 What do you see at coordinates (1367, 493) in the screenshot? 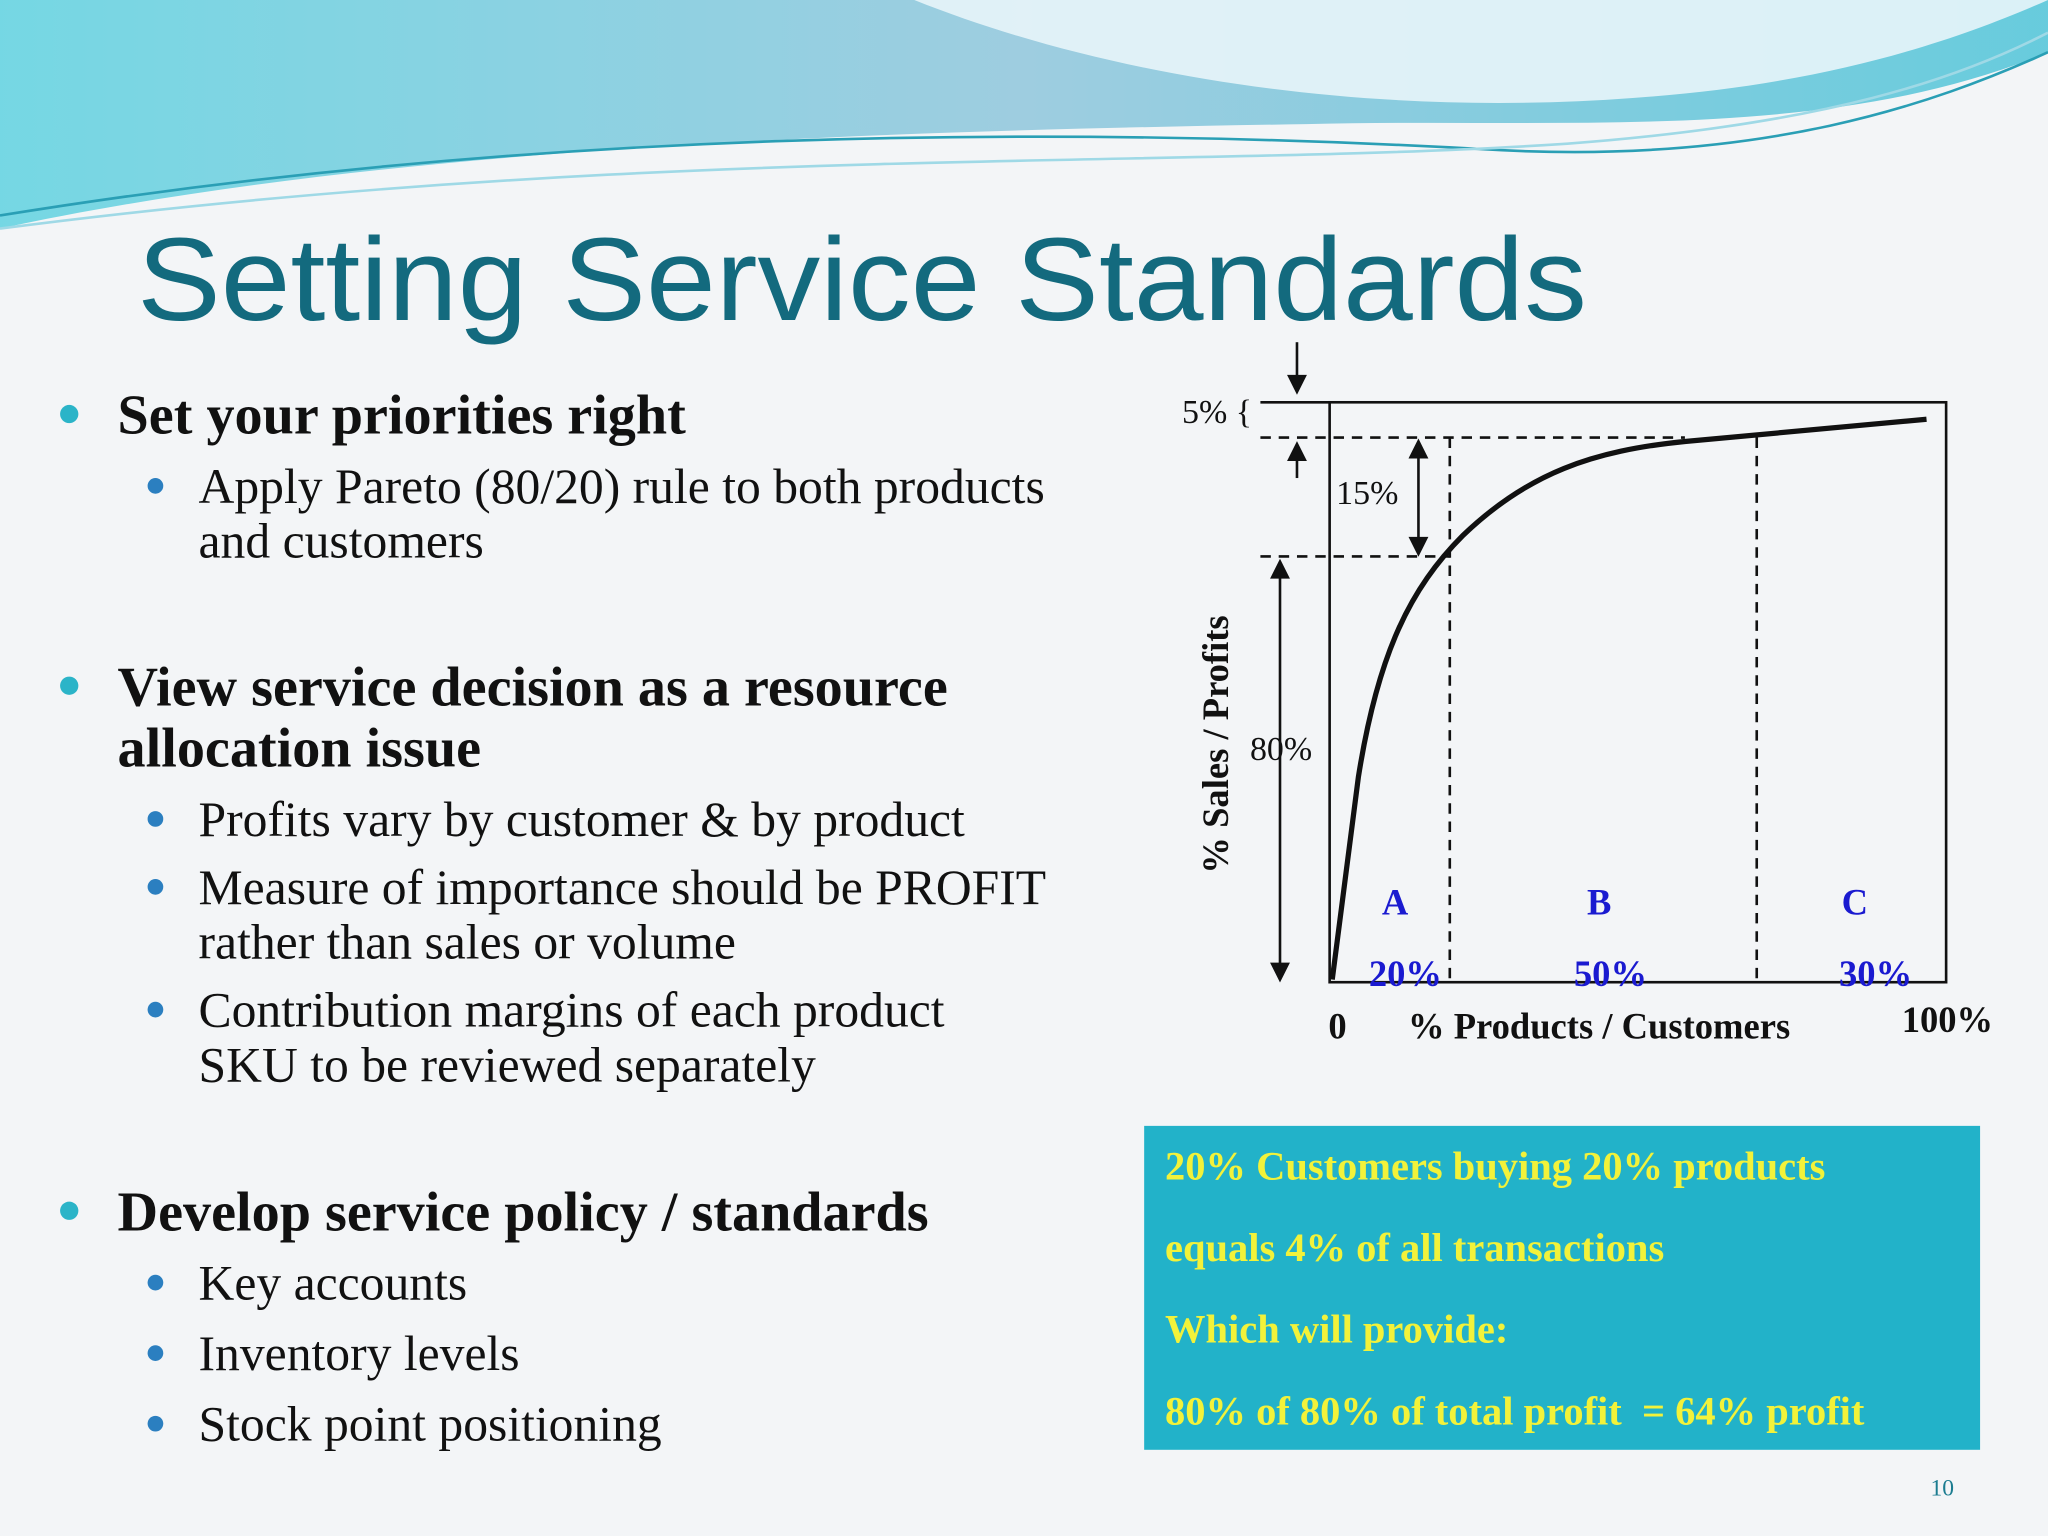
I see `gap-label: 15%` at bounding box center [1367, 493].